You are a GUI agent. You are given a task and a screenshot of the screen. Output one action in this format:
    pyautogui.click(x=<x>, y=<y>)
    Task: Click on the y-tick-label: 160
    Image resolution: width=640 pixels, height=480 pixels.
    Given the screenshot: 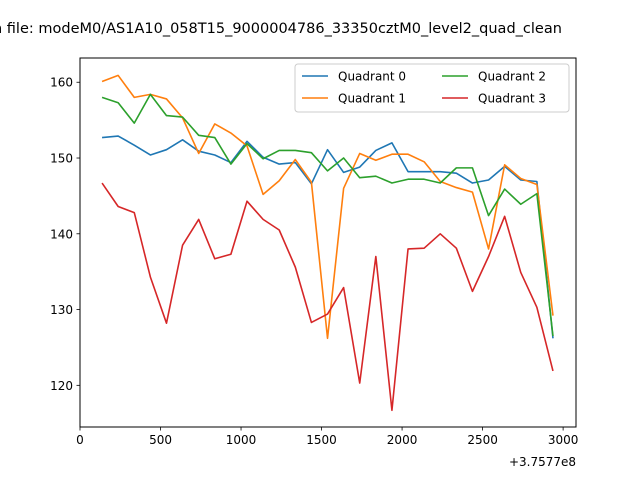 What is the action you would take?
    pyautogui.click(x=61, y=83)
    